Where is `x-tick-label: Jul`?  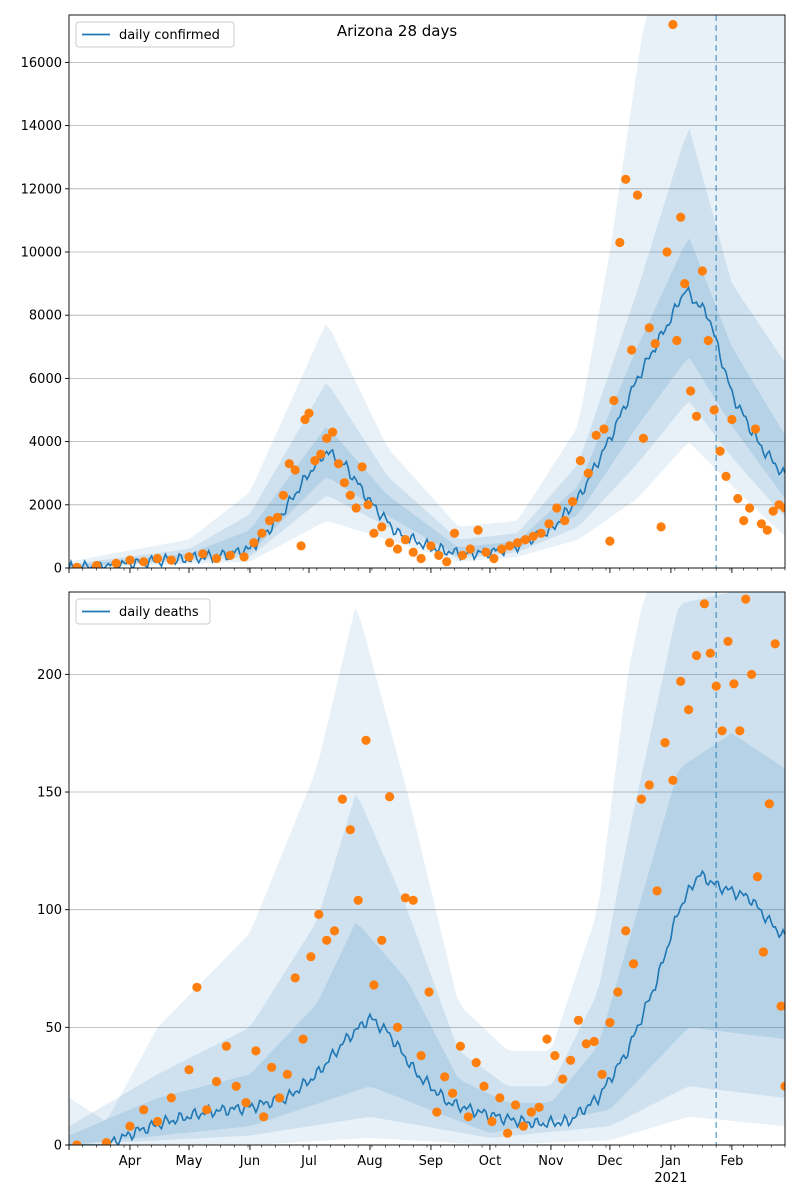 x-tick-label: Jul is located at coordinates (308, 1161).